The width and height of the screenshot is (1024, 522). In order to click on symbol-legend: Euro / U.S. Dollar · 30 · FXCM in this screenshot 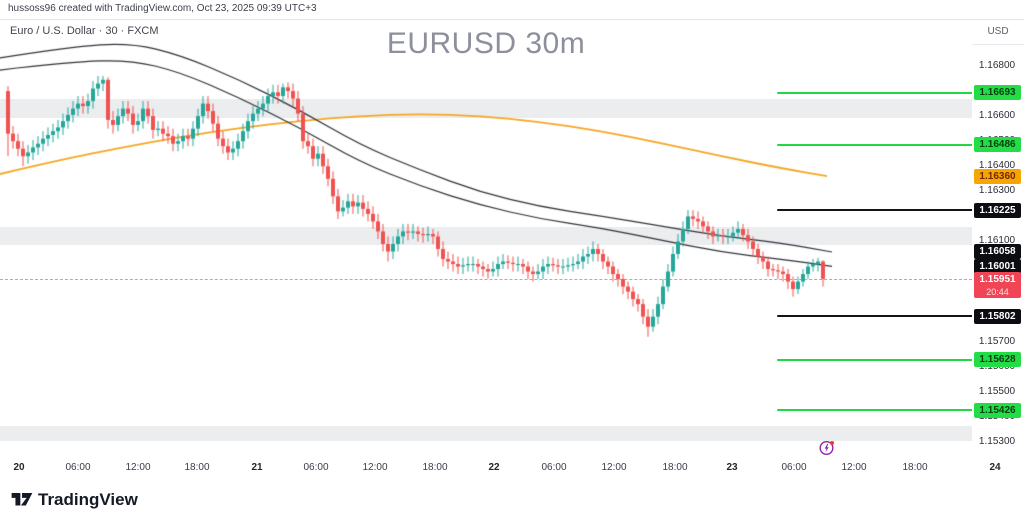, I will do `click(84, 31)`.